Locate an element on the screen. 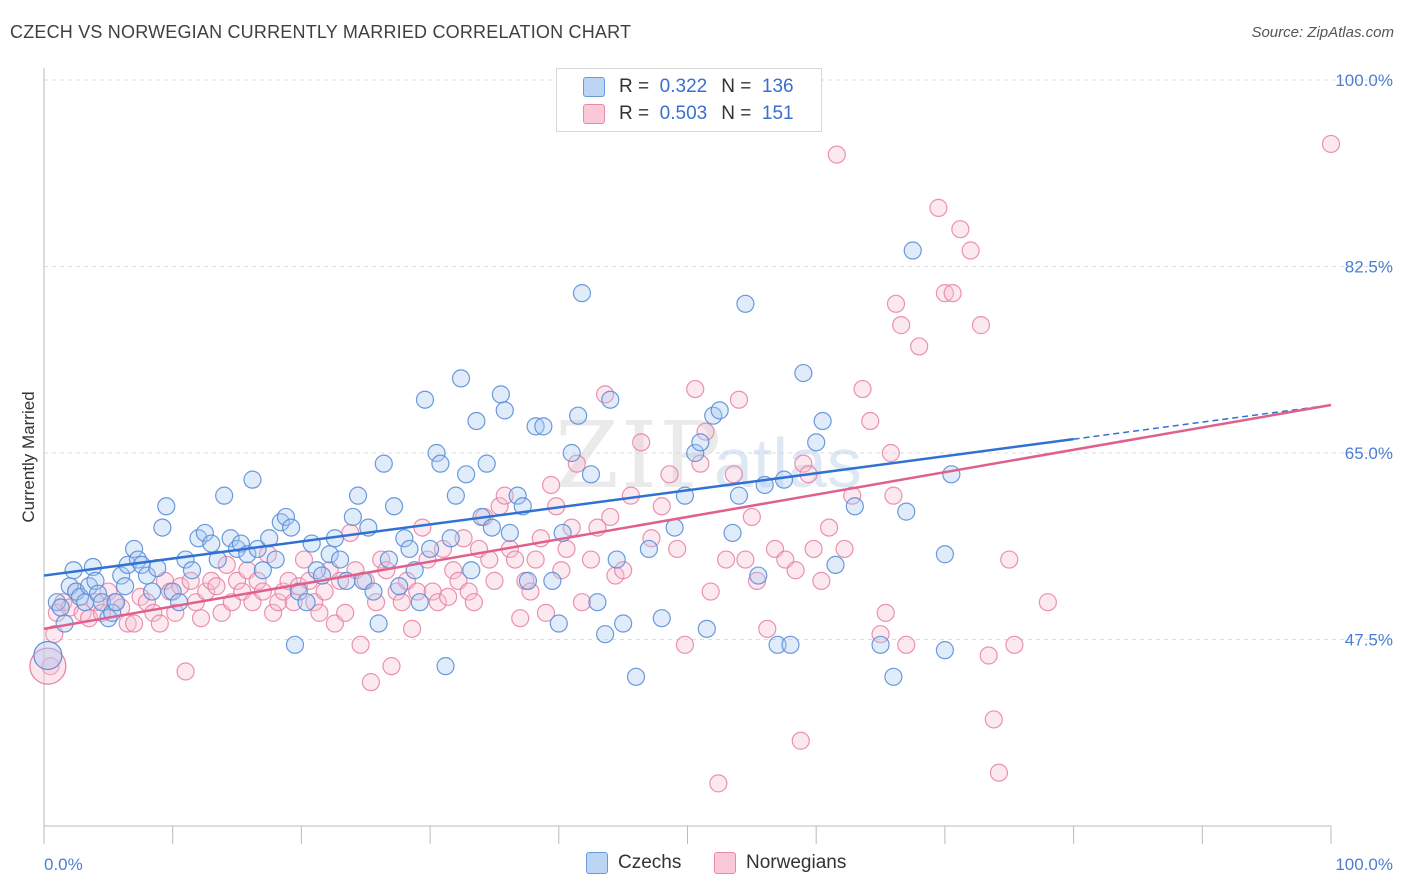 Image resolution: width=1406 pixels, height=892 pixels. legend-r-value: 0.503 is located at coordinates (683, 113).